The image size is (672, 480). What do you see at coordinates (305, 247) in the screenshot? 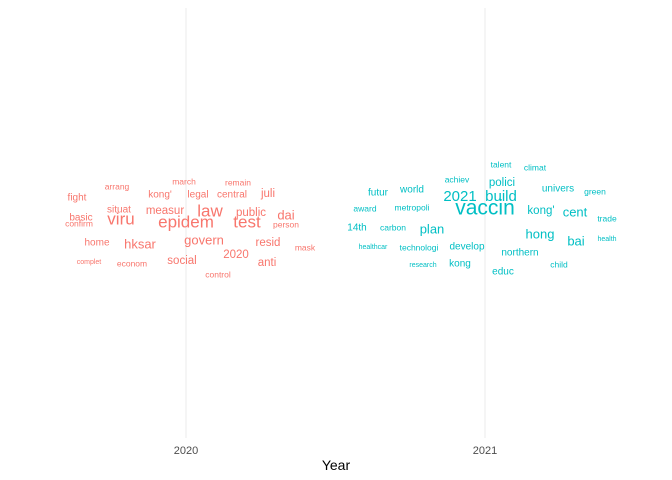
I see `word-2020-23: mask` at bounding box center [305, 247].